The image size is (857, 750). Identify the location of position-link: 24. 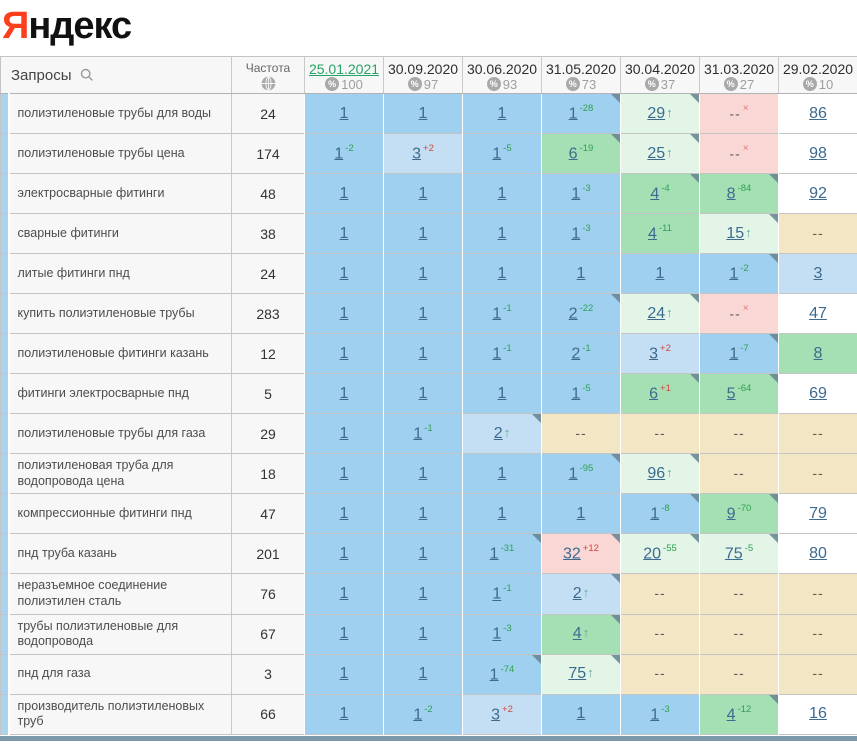
(656, 313).